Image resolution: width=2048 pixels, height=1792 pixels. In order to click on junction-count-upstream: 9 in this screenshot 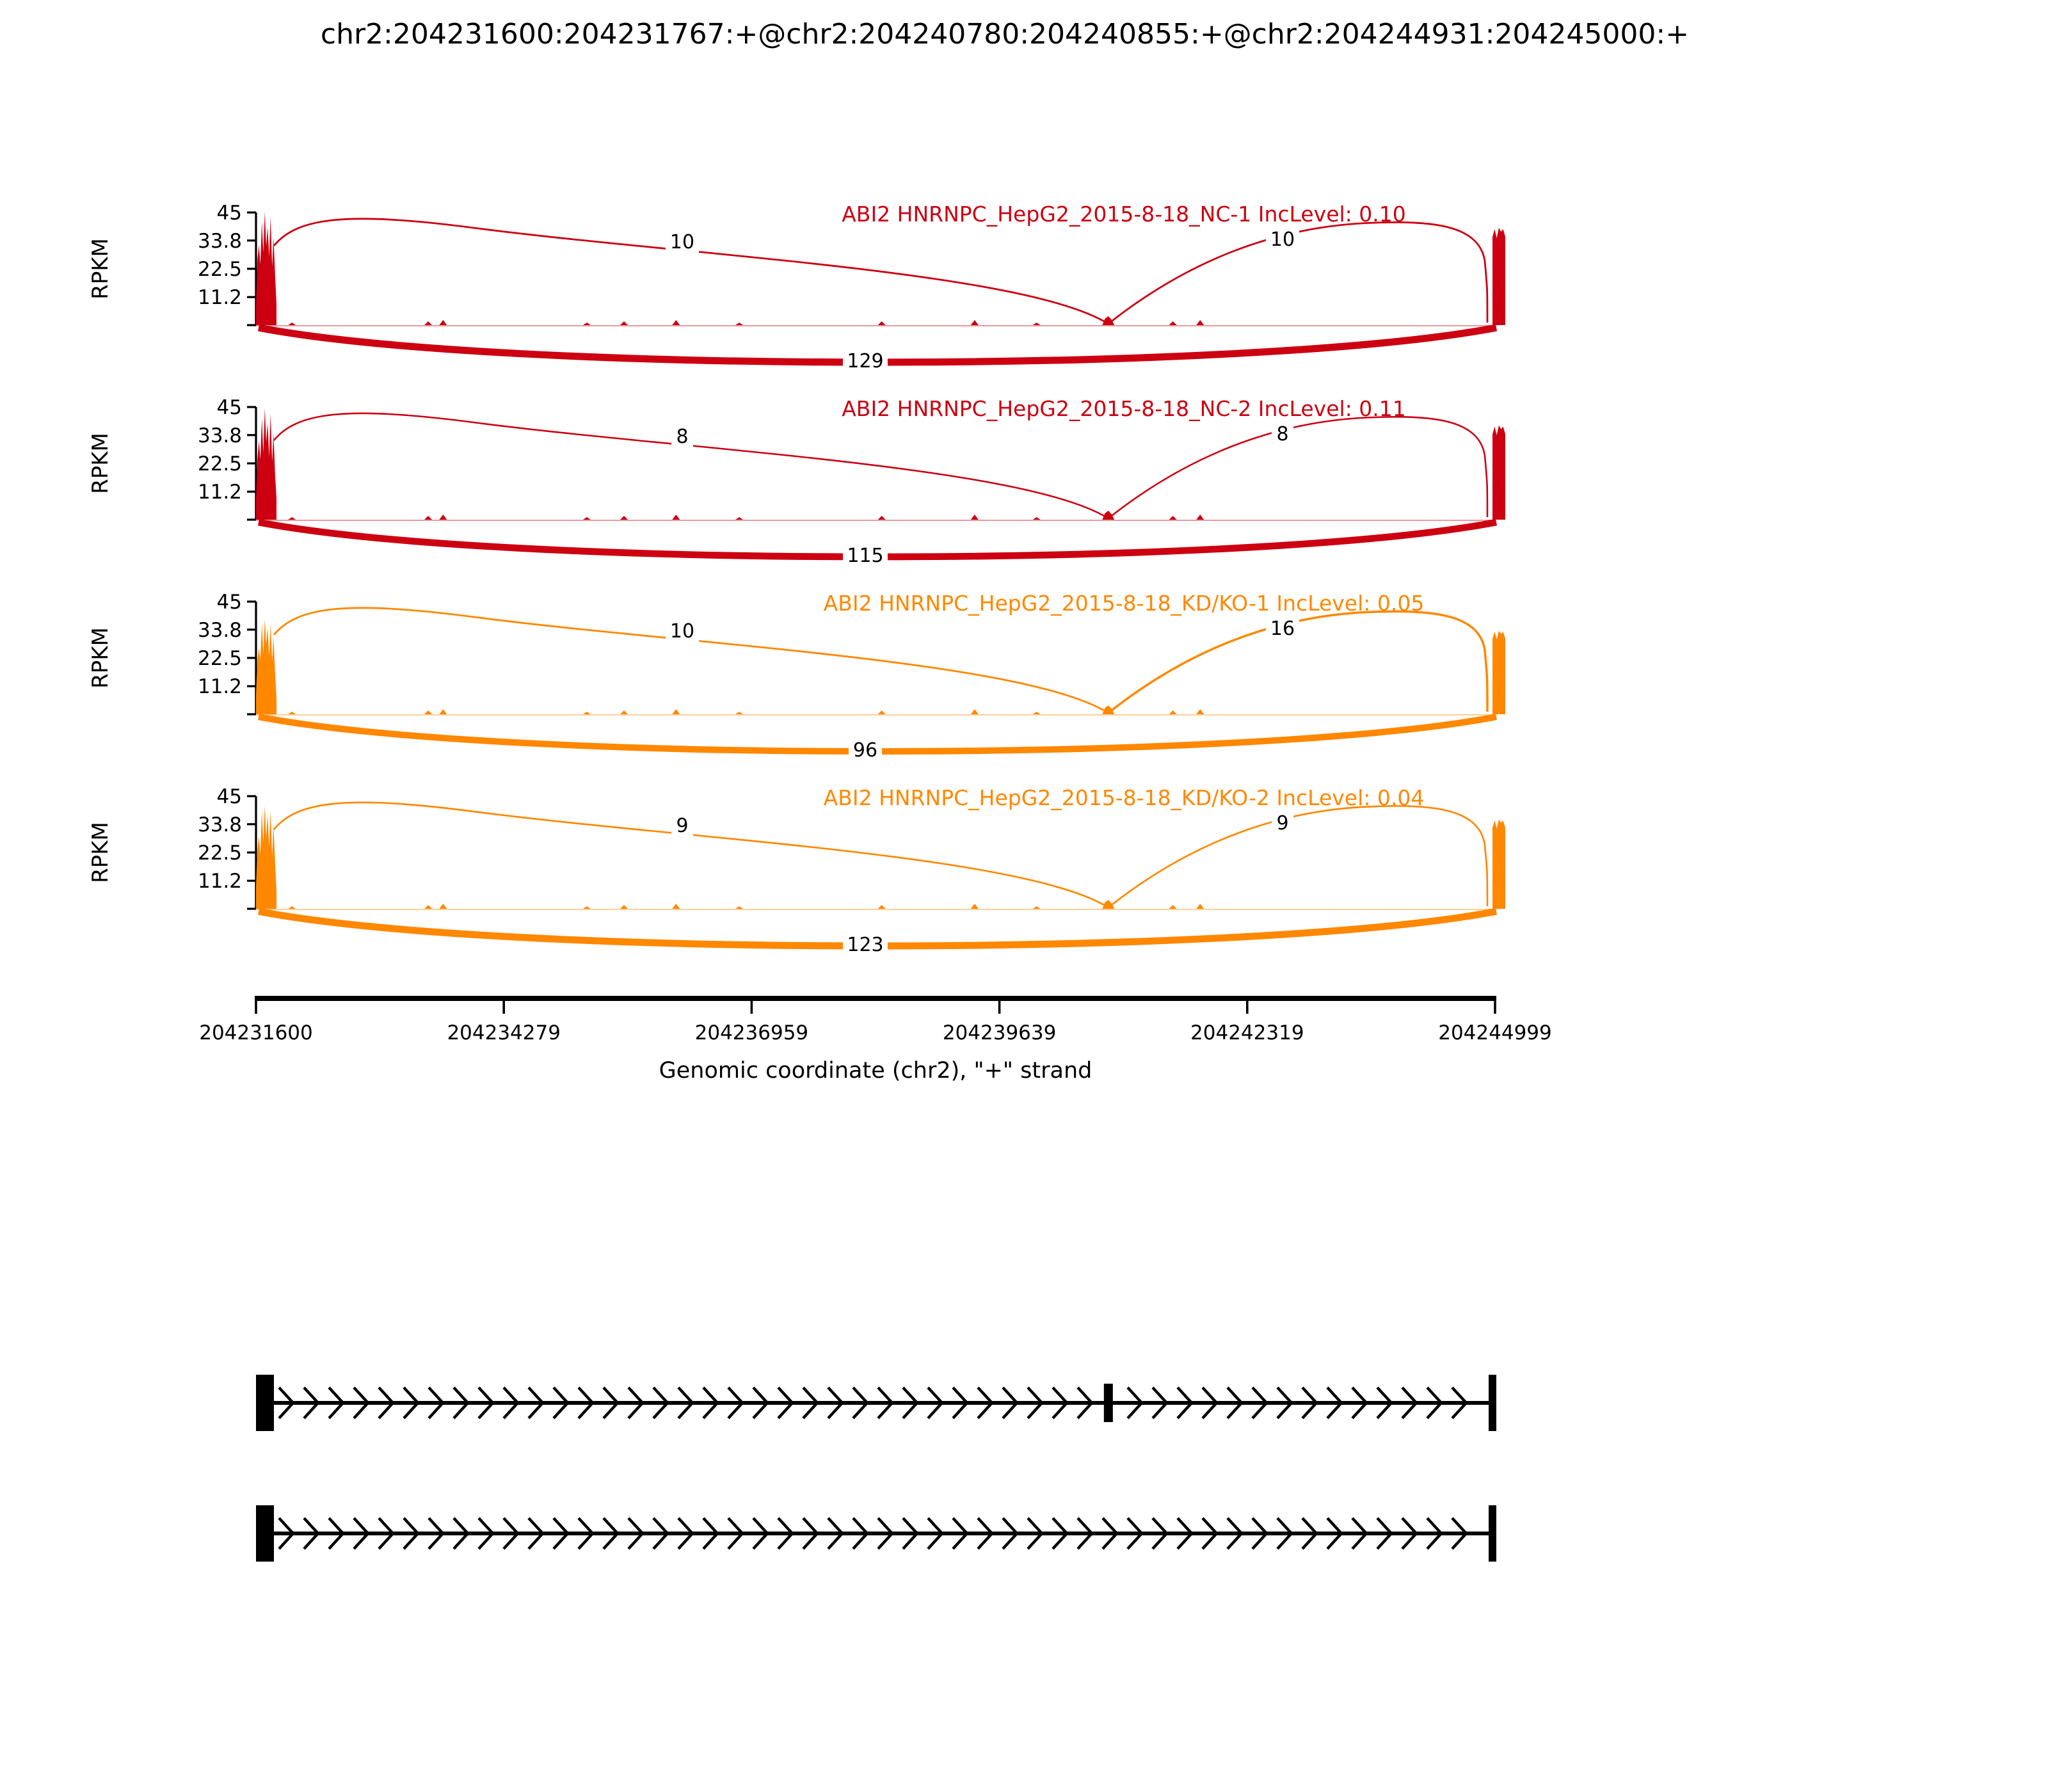, I will do `click(682, 826)`.